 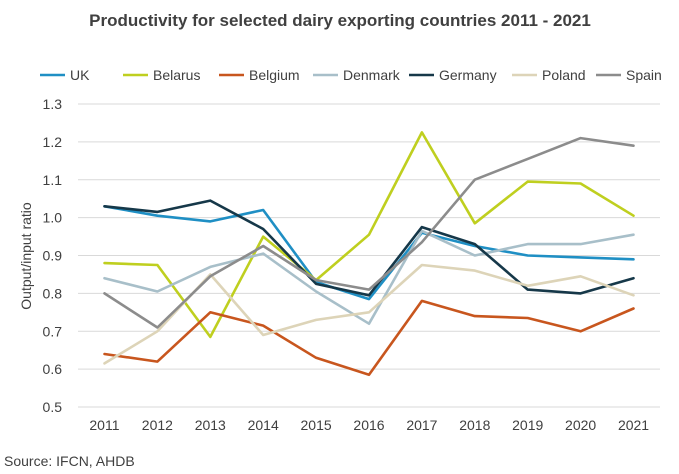 I want to click on x-tick-label: 2012, so click(x=157, y=425).